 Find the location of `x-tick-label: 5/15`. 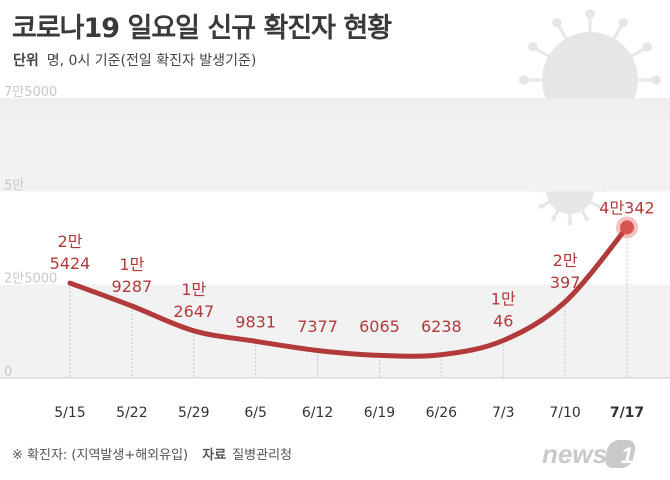

x-tick-label: 5/15 is located at coordinates (69, 413).